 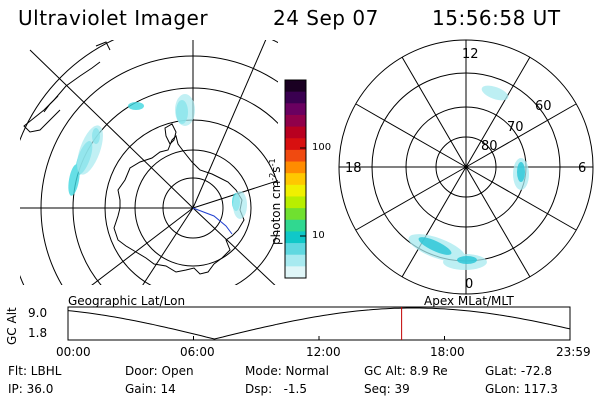 What do you see at coordinates (272, 162) in the screenshot?
I see `colorbar-label-sup2: -1` at bounding box center [272, 162].